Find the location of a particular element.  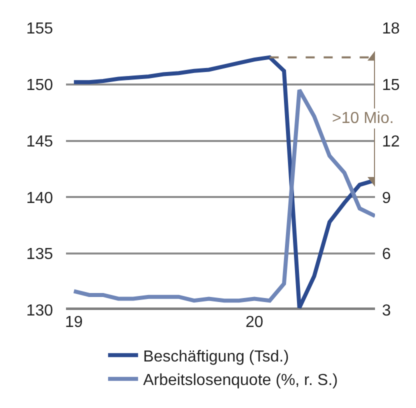

y-tick-label: 150 is located at coordinates (40, 85).